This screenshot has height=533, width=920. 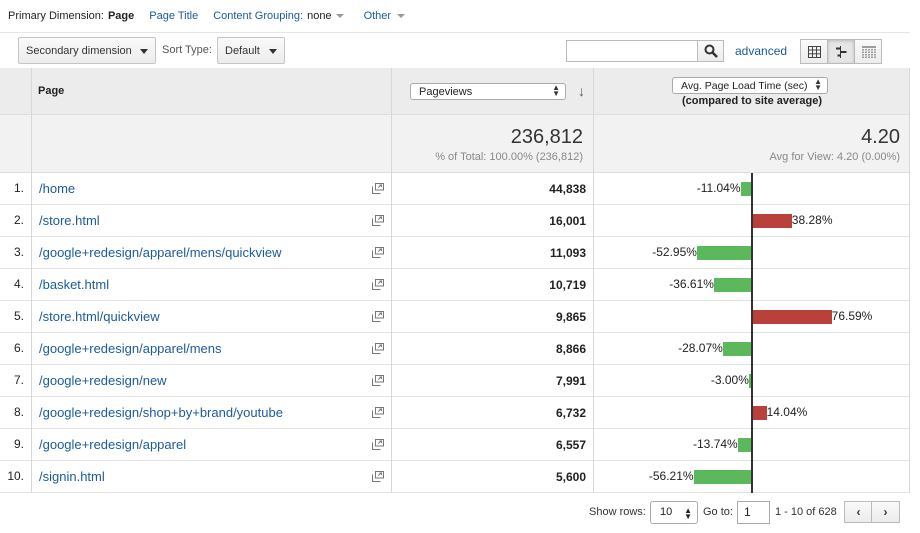 I want to click on other-dimension-dropdown: Other, so click(x=395, y=16).